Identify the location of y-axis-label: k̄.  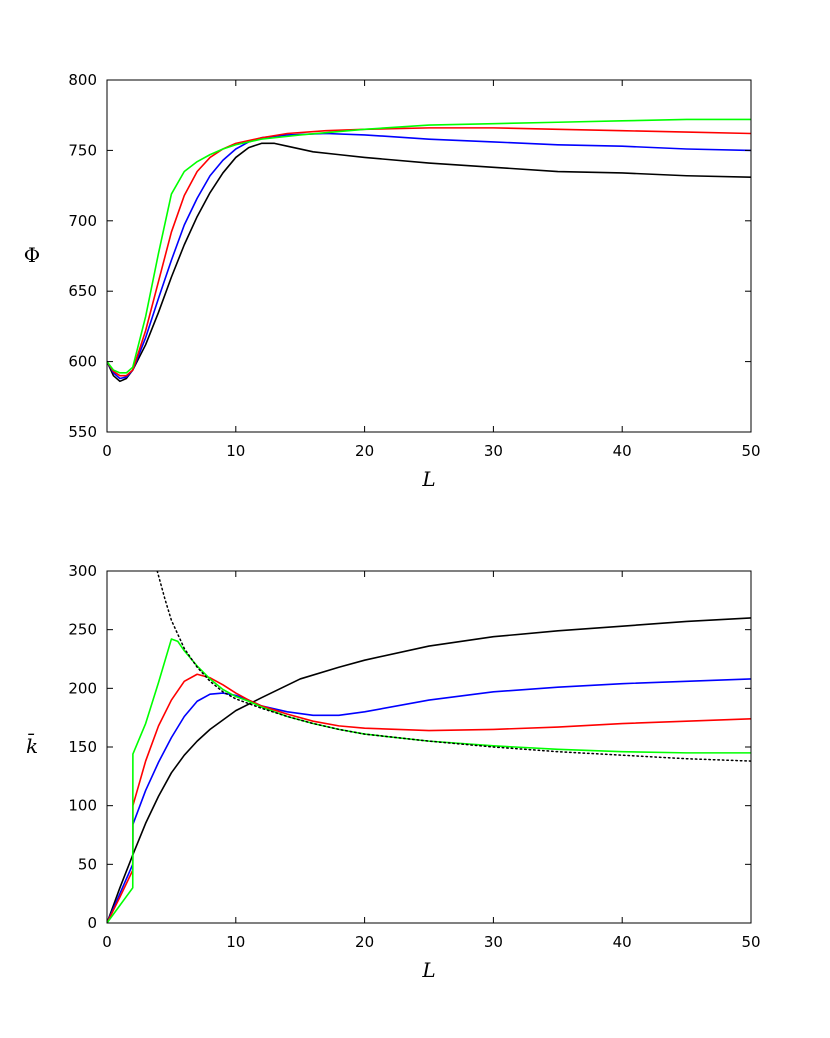
(32, 745).